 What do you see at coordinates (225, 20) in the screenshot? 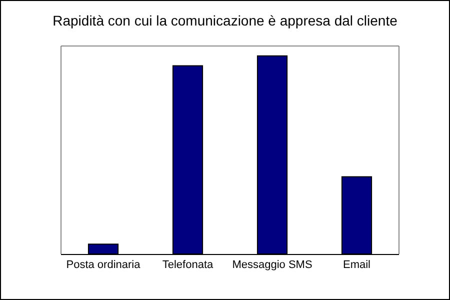
I see `chart-title: Rapidità con cui la comunicazione è appresa dal cliente` at bounding box center [225, 20].